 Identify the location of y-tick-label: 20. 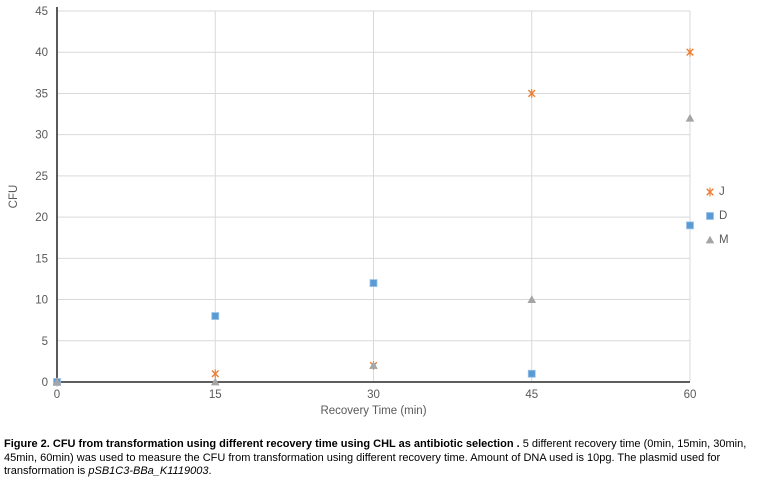
(41, 218).